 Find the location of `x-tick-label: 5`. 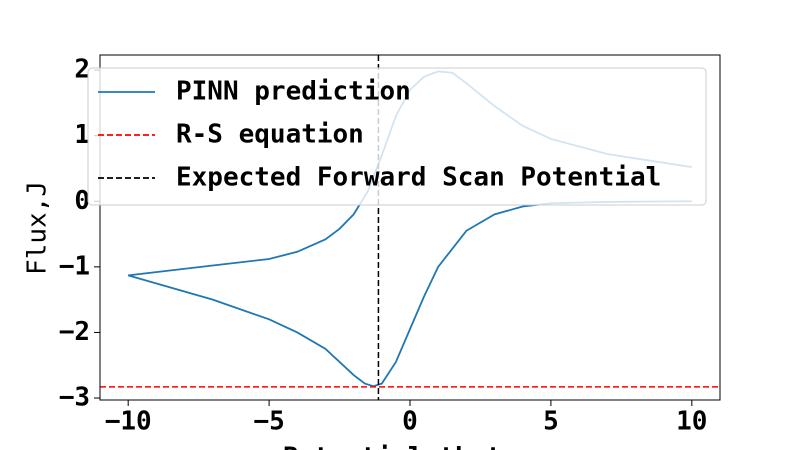

x-tick-label: 5 is located at coordinates (551, 422).